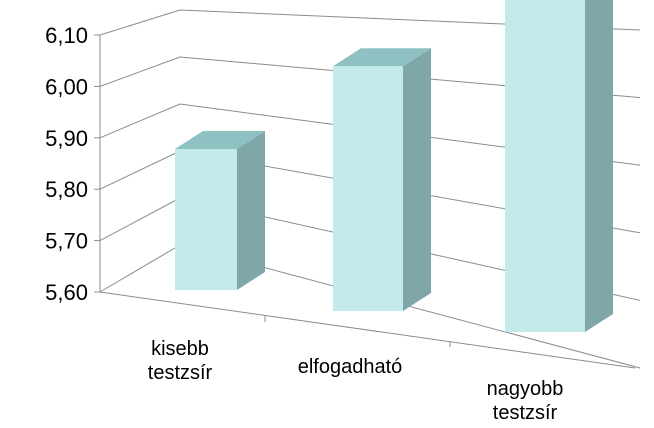  Describe the element at coordinates (66, 86) in the screenshot. I see `y-tick-label: 6,00` at that location.